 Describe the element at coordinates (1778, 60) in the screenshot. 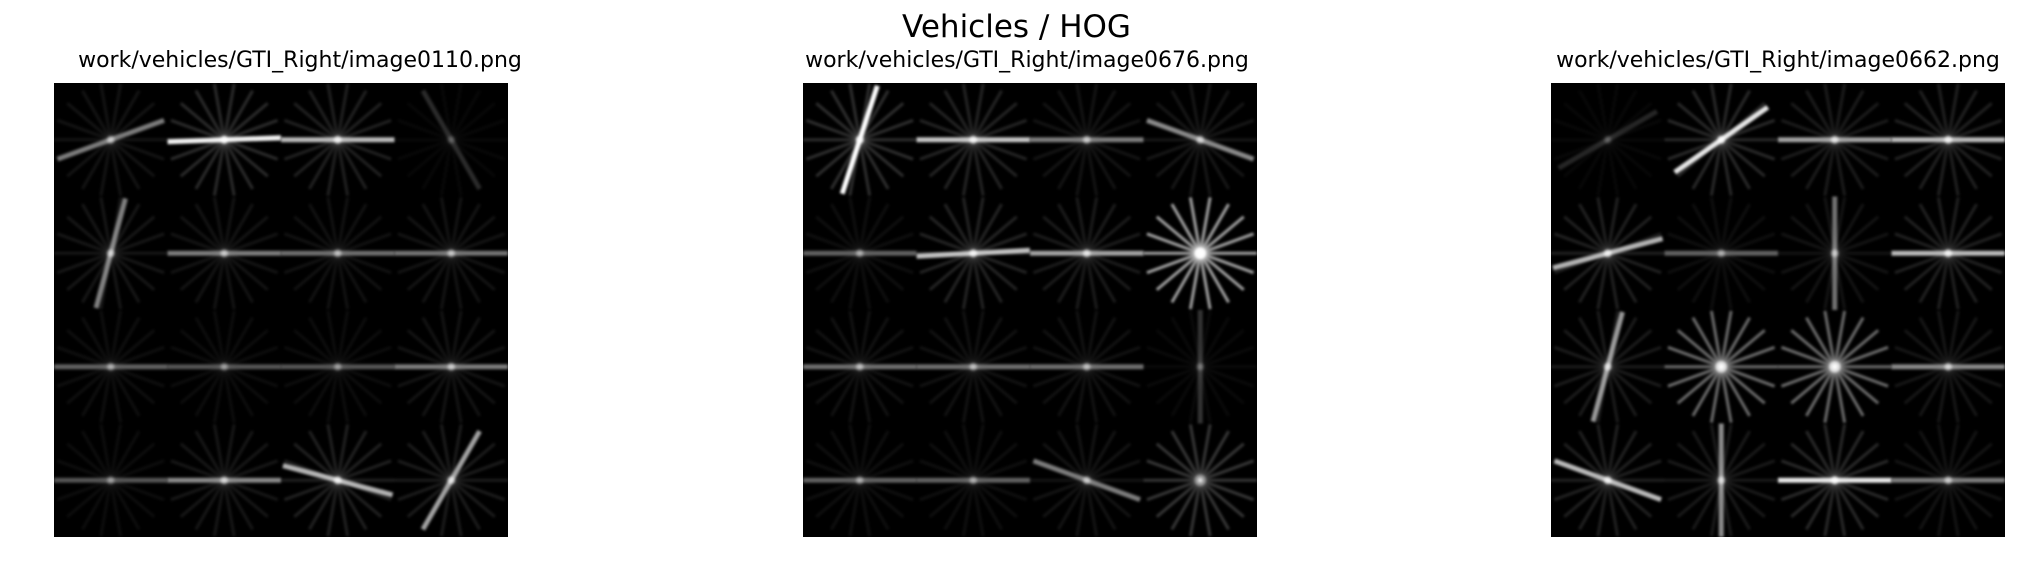

I see `panel-3-title: work/vehicles/GTI_Right/image0662.png` at that location.